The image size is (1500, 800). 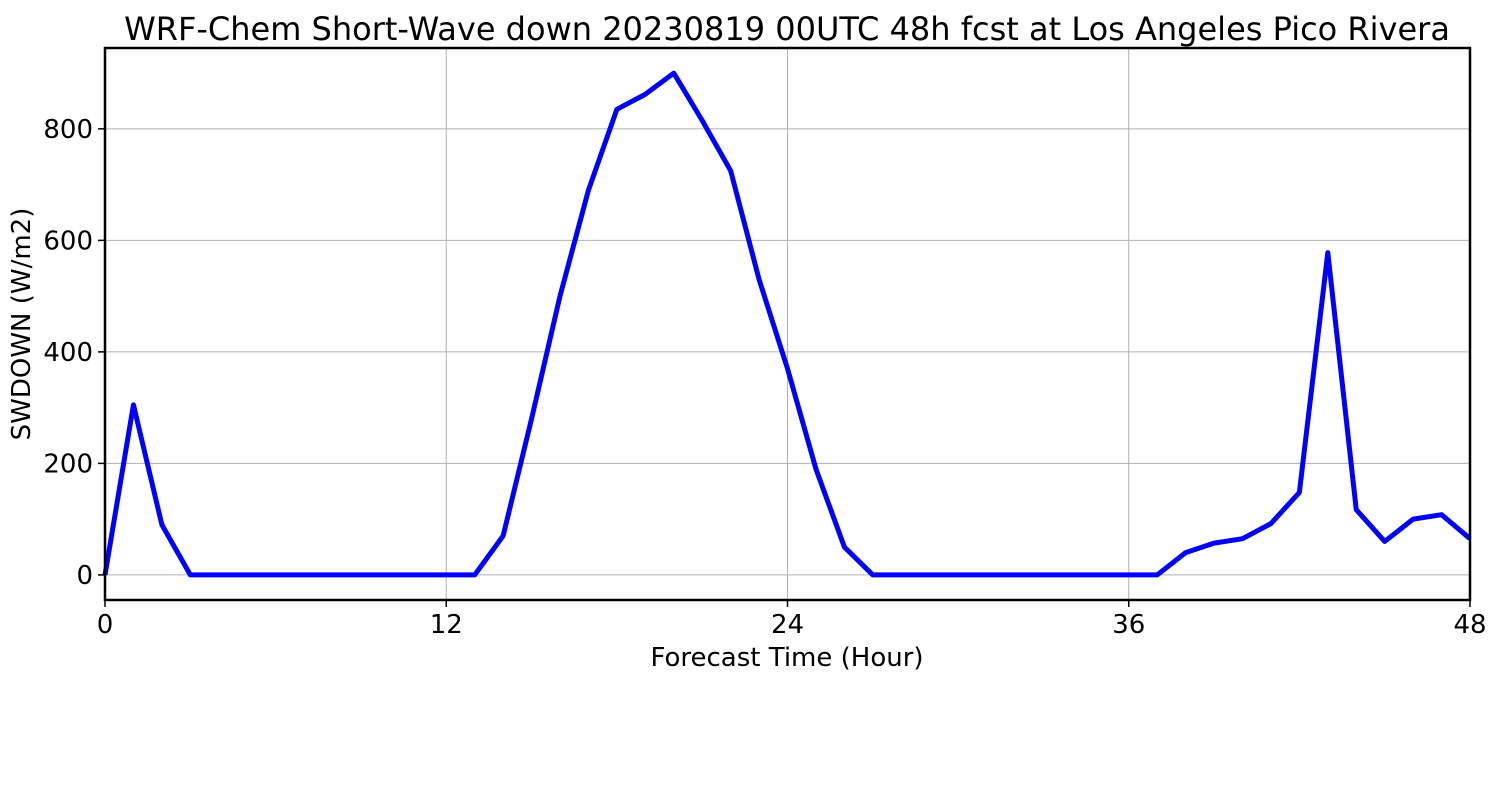 I want to click on y-tick-label: 200, so click(x=68, y=464).